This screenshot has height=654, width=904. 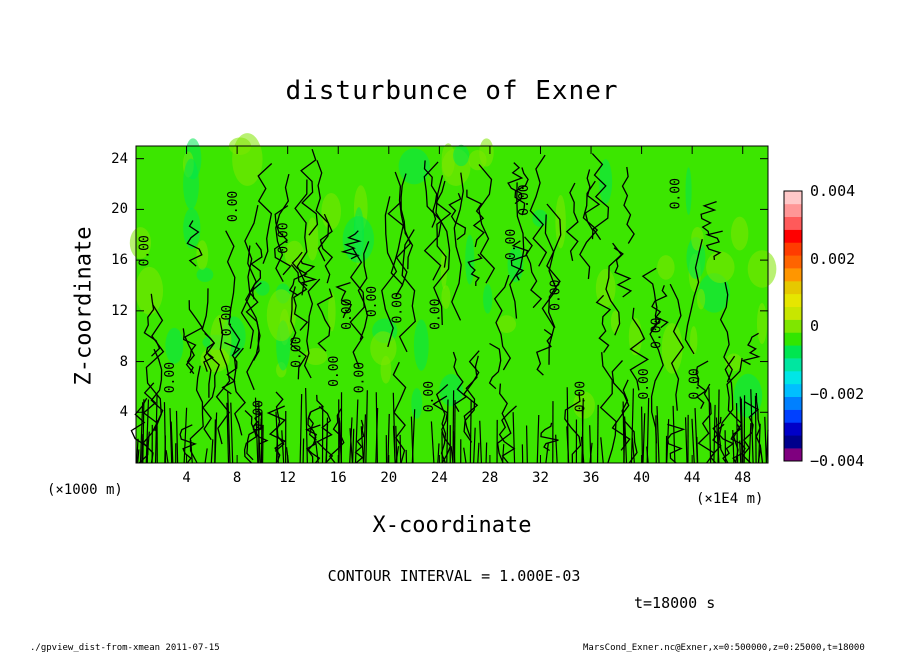 What do you see at coordinates (123, 412) in the screenshot?
I see `y-tick-label: 4` at bounding box center [123, 412].